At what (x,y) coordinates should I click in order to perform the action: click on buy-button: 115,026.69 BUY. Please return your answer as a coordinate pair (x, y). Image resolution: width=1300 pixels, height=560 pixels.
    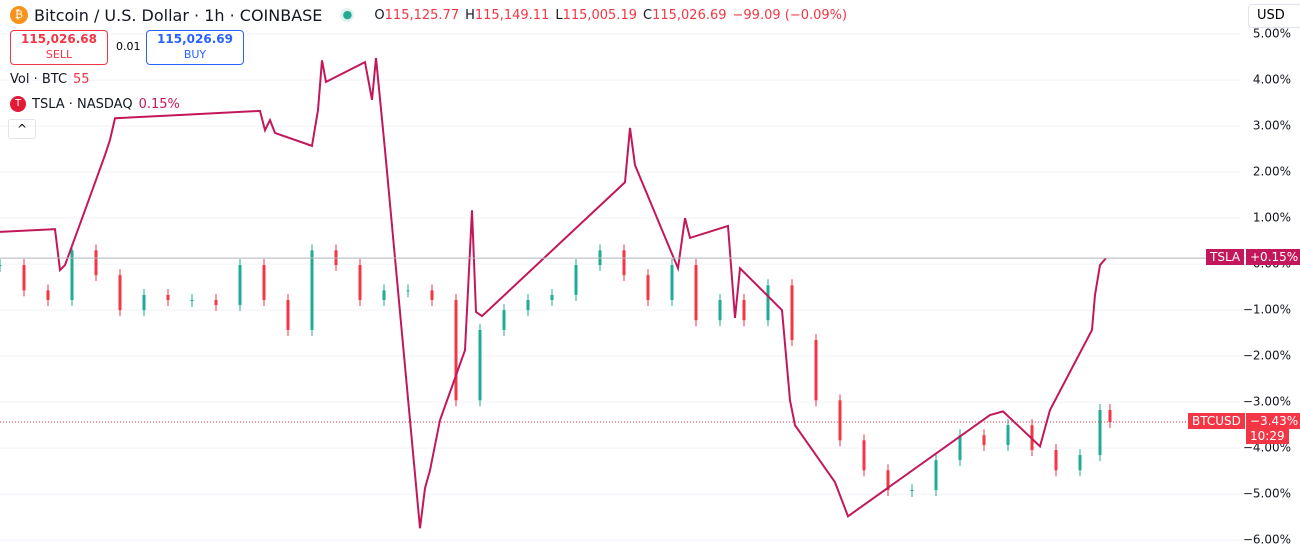
    Looking at the image, I should click on (195, 47).